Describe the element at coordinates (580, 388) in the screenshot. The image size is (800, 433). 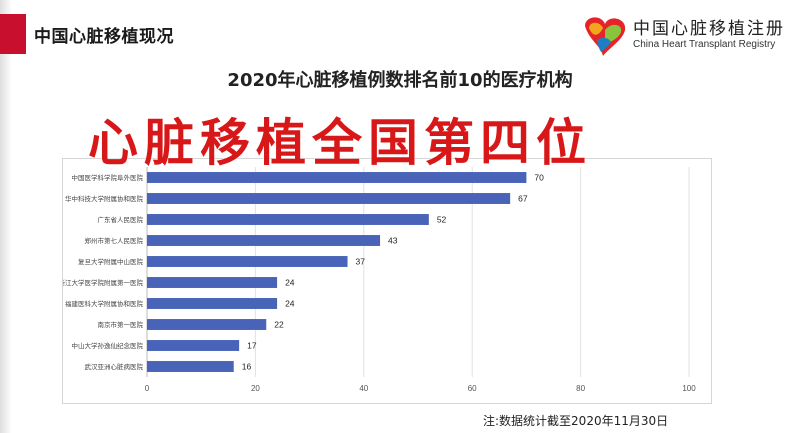
I see `x-tick-label: 80` at that location.